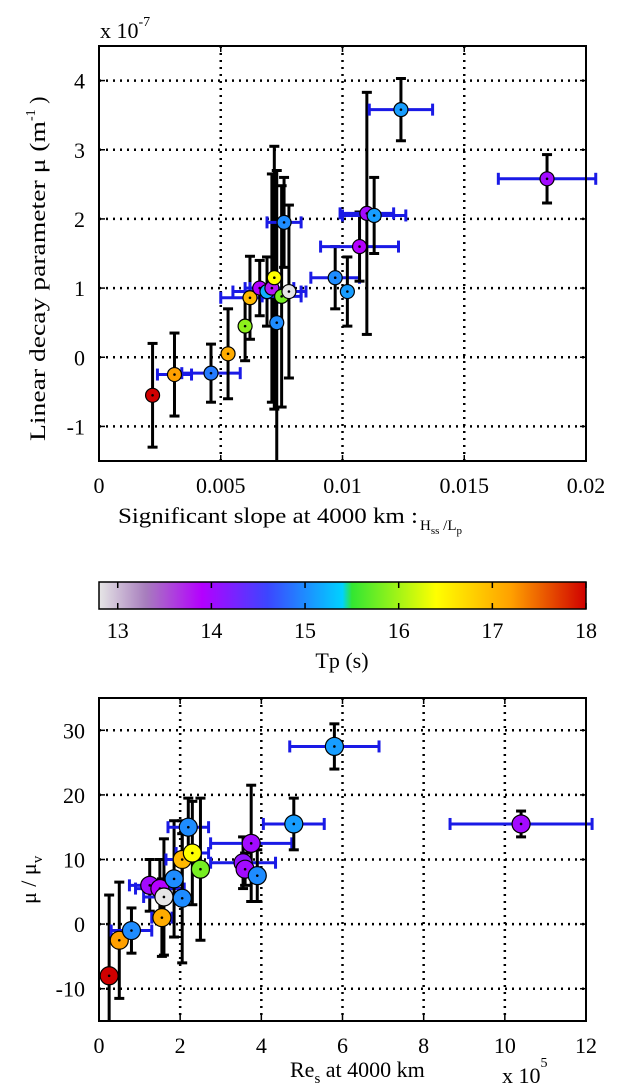 Image resolution: width=639 pixels, height=1091 pixels. Describe the element at coordinates (74, 795) in the screenshot. I see `bottom-y-tick-label: 20` at that location.